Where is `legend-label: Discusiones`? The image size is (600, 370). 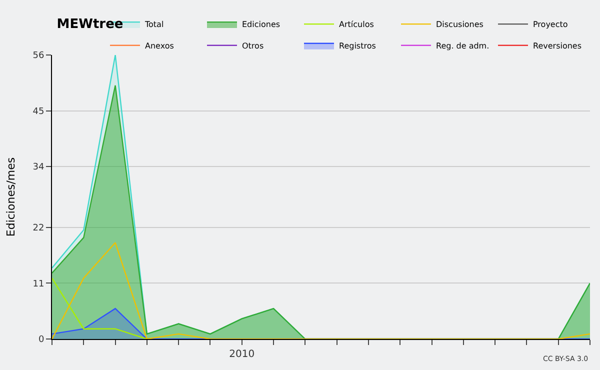 legend-label: Discusiones is located at coordinates (460, 25).